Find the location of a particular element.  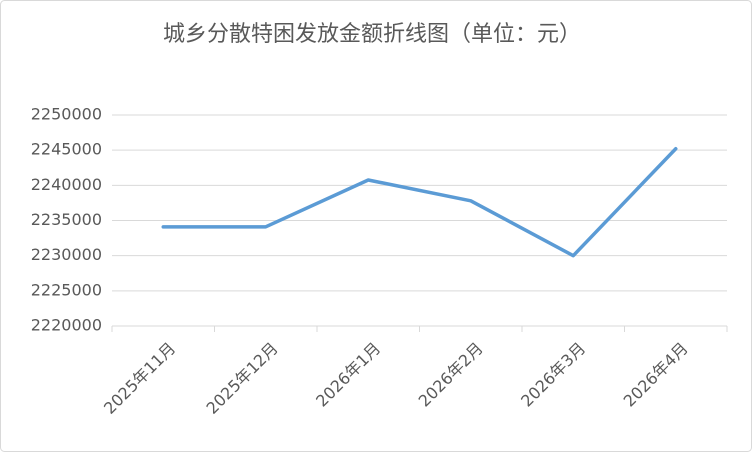

y-tick-label: 2225000 is located at coordinates (66, 289).